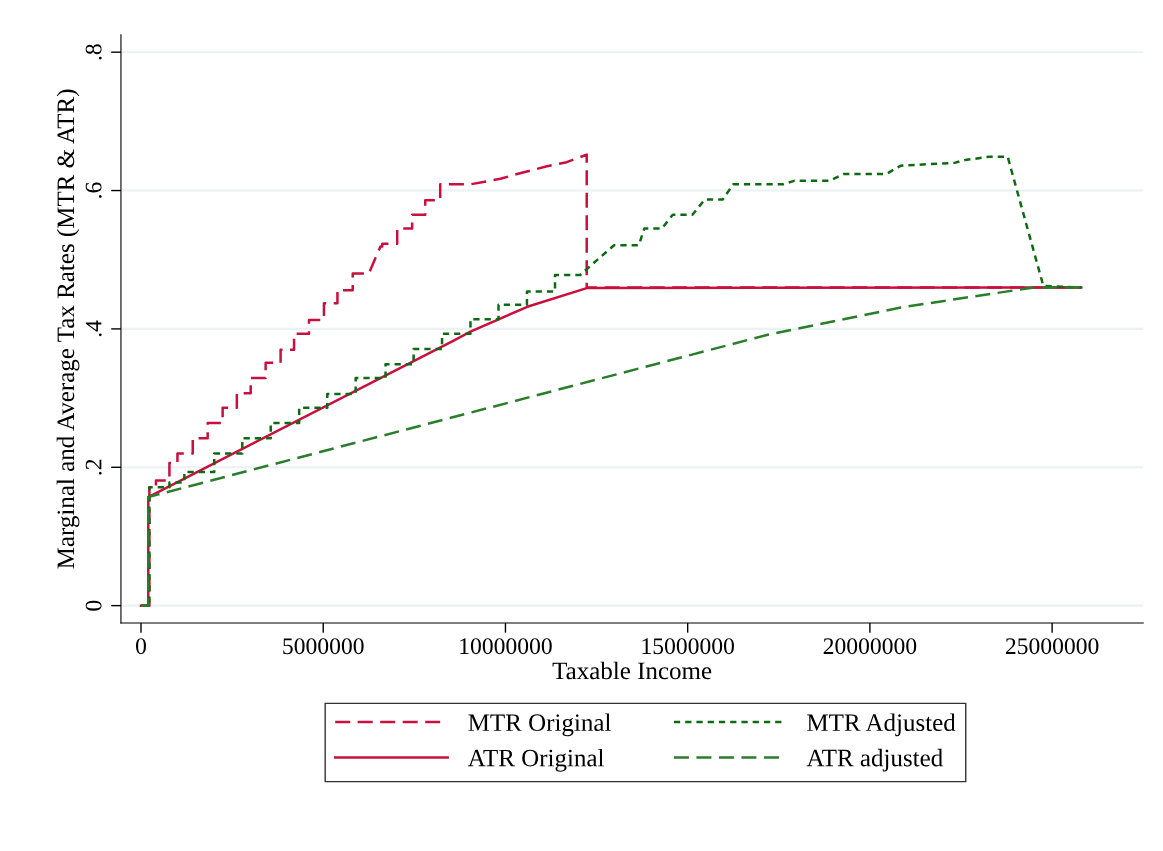 The image size is (1163, 851). I want to click on x-tick-label: 5000000, so click(323, 646).